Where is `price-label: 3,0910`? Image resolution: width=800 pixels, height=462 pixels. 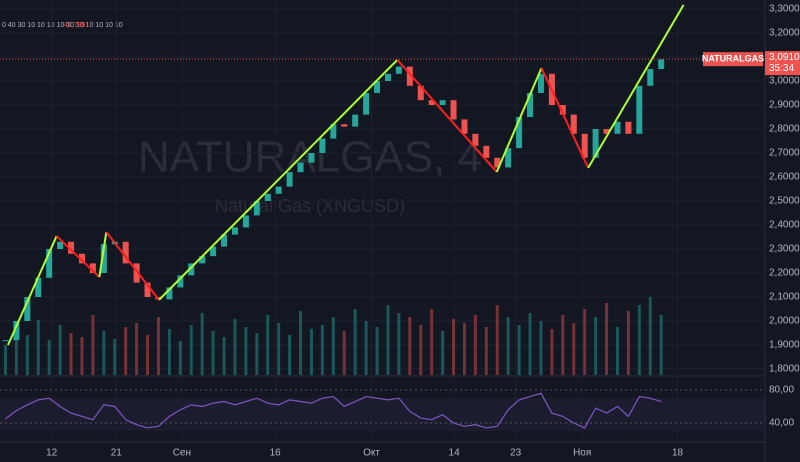 price-label: 3,0910 is located at coordinates (784, 57).